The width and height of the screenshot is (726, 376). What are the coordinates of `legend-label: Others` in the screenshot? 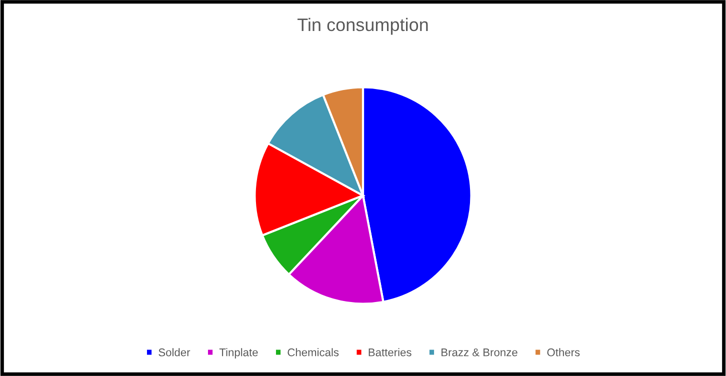 It's located at (563, 352).